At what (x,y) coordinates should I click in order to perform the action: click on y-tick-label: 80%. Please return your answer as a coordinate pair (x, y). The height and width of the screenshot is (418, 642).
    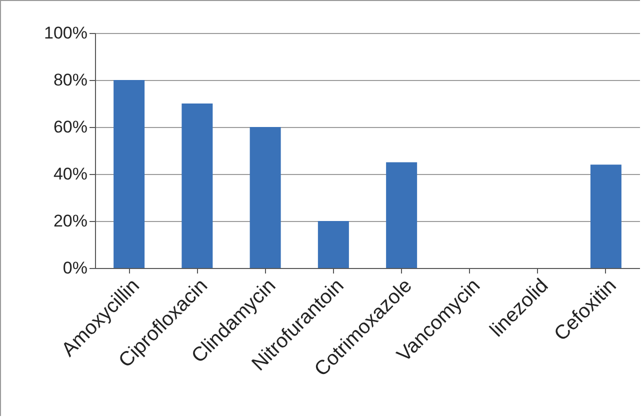
    Looking at the image, I should click on (70, 80).